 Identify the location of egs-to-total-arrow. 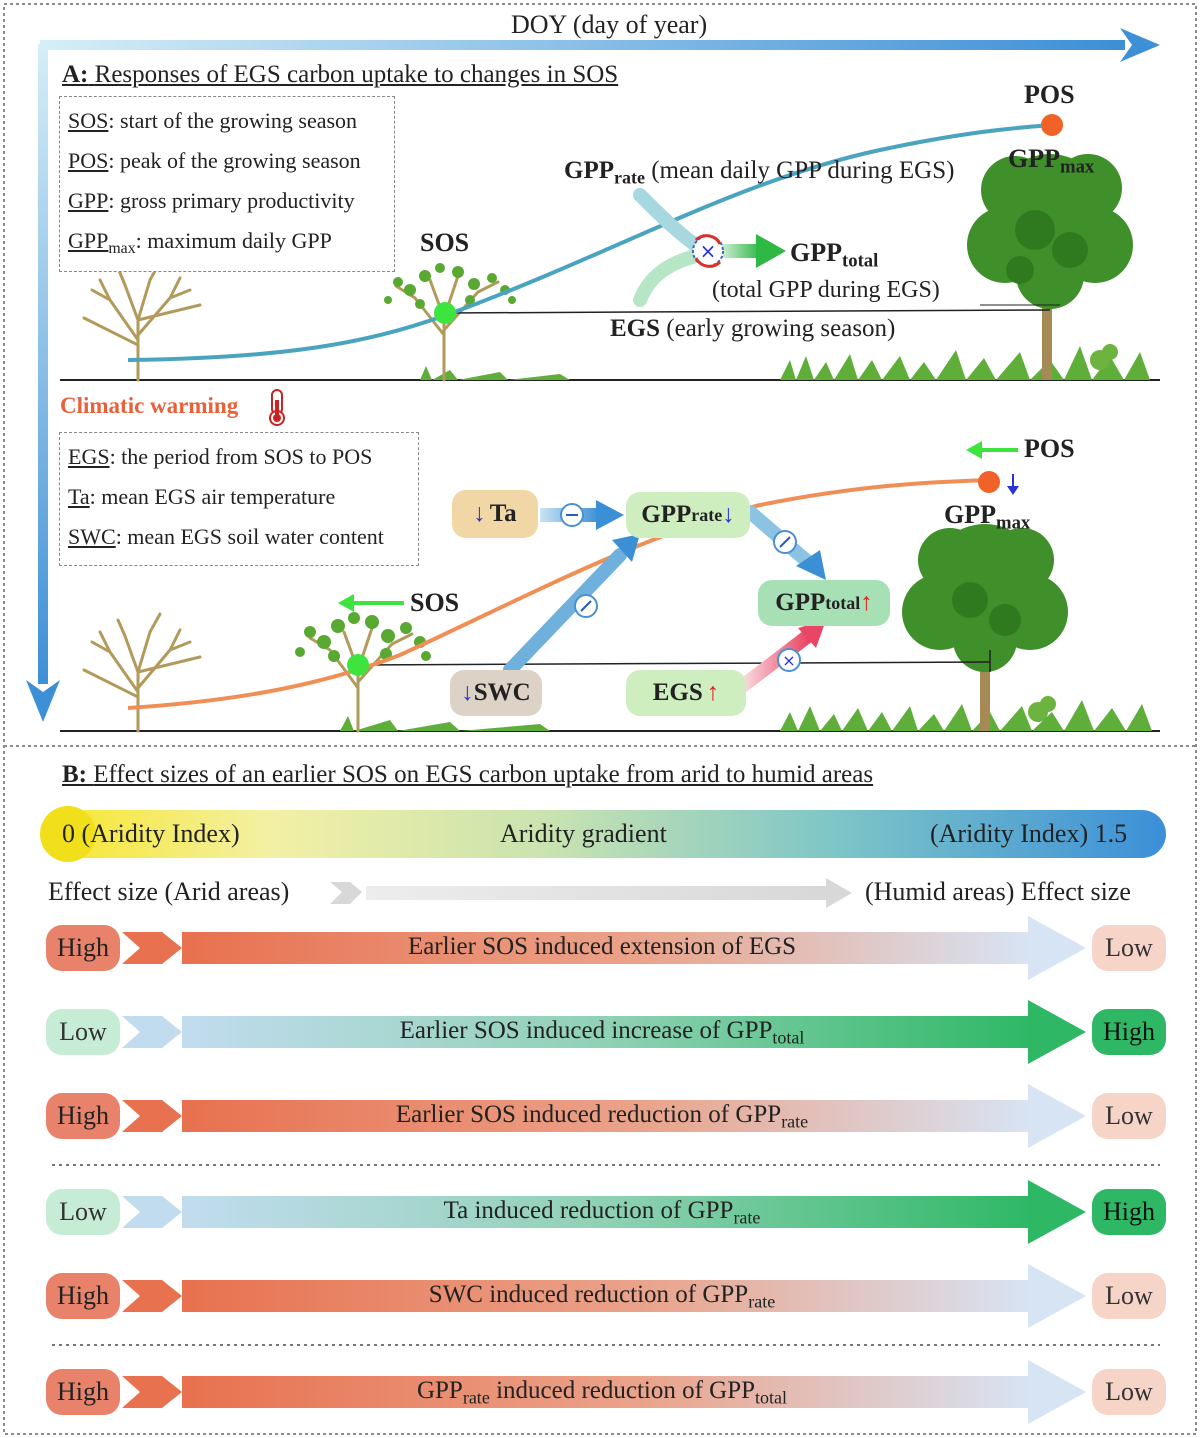
(779, 657).